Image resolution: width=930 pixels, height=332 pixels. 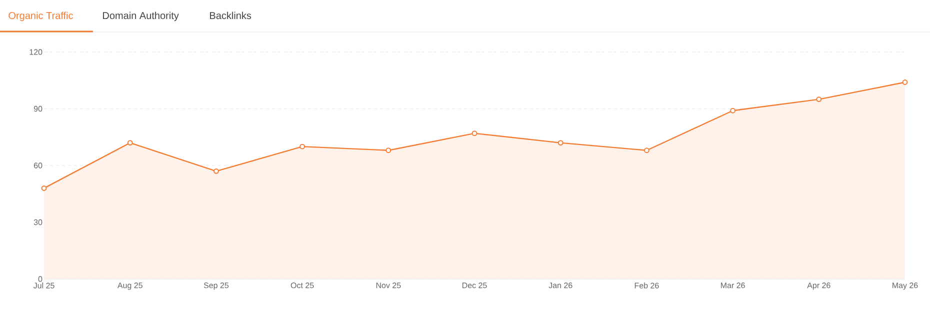 I want to click on x-tick-label: Apr 26, so click(x=818, y=286).